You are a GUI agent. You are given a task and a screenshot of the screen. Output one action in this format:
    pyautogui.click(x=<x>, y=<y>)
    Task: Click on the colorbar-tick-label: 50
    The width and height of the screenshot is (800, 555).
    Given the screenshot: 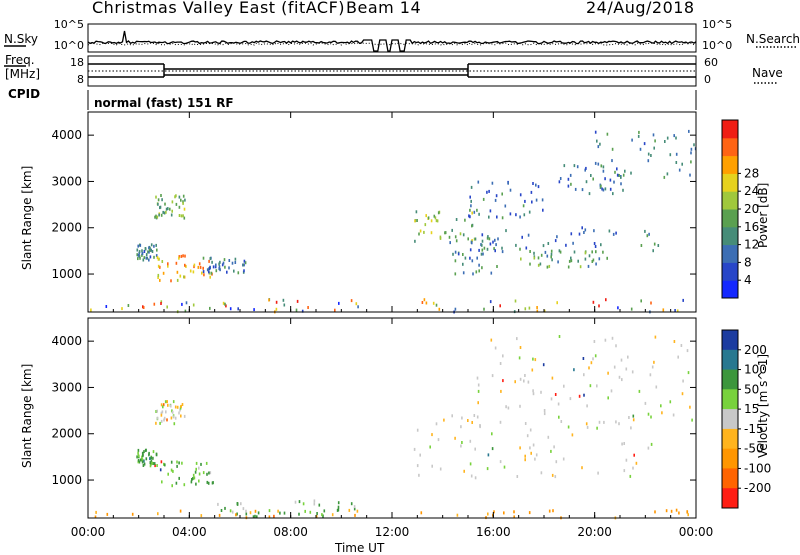 What is the action you would take?
    pyautogui.click(x=751, y=389)
    